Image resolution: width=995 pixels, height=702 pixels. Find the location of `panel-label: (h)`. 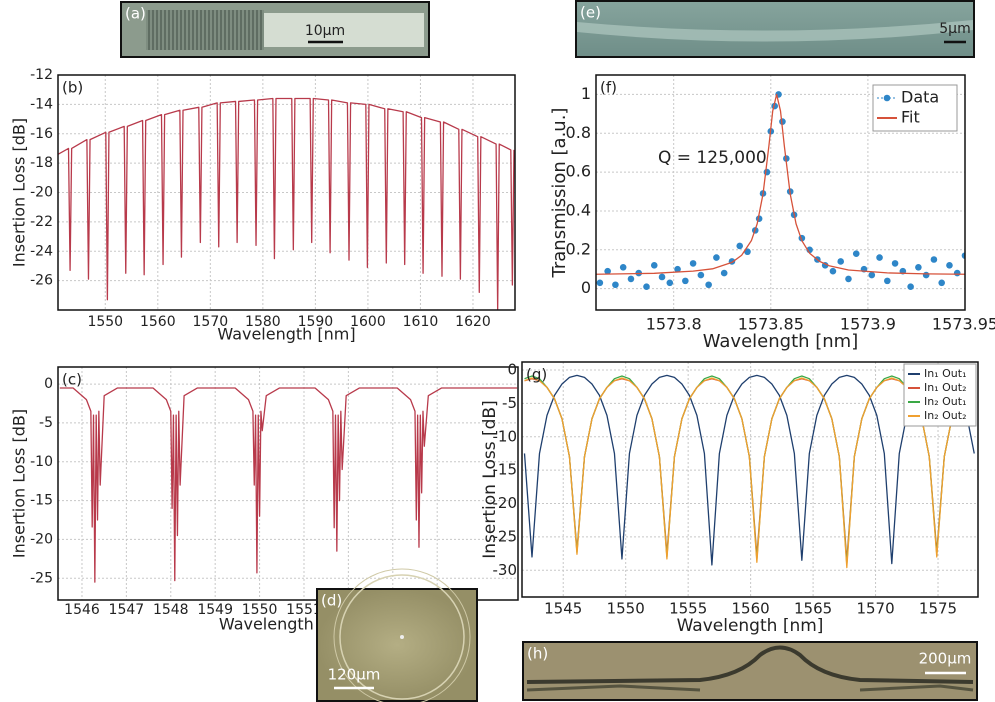

panel-label: (h) is located at coordinates (537, 654).